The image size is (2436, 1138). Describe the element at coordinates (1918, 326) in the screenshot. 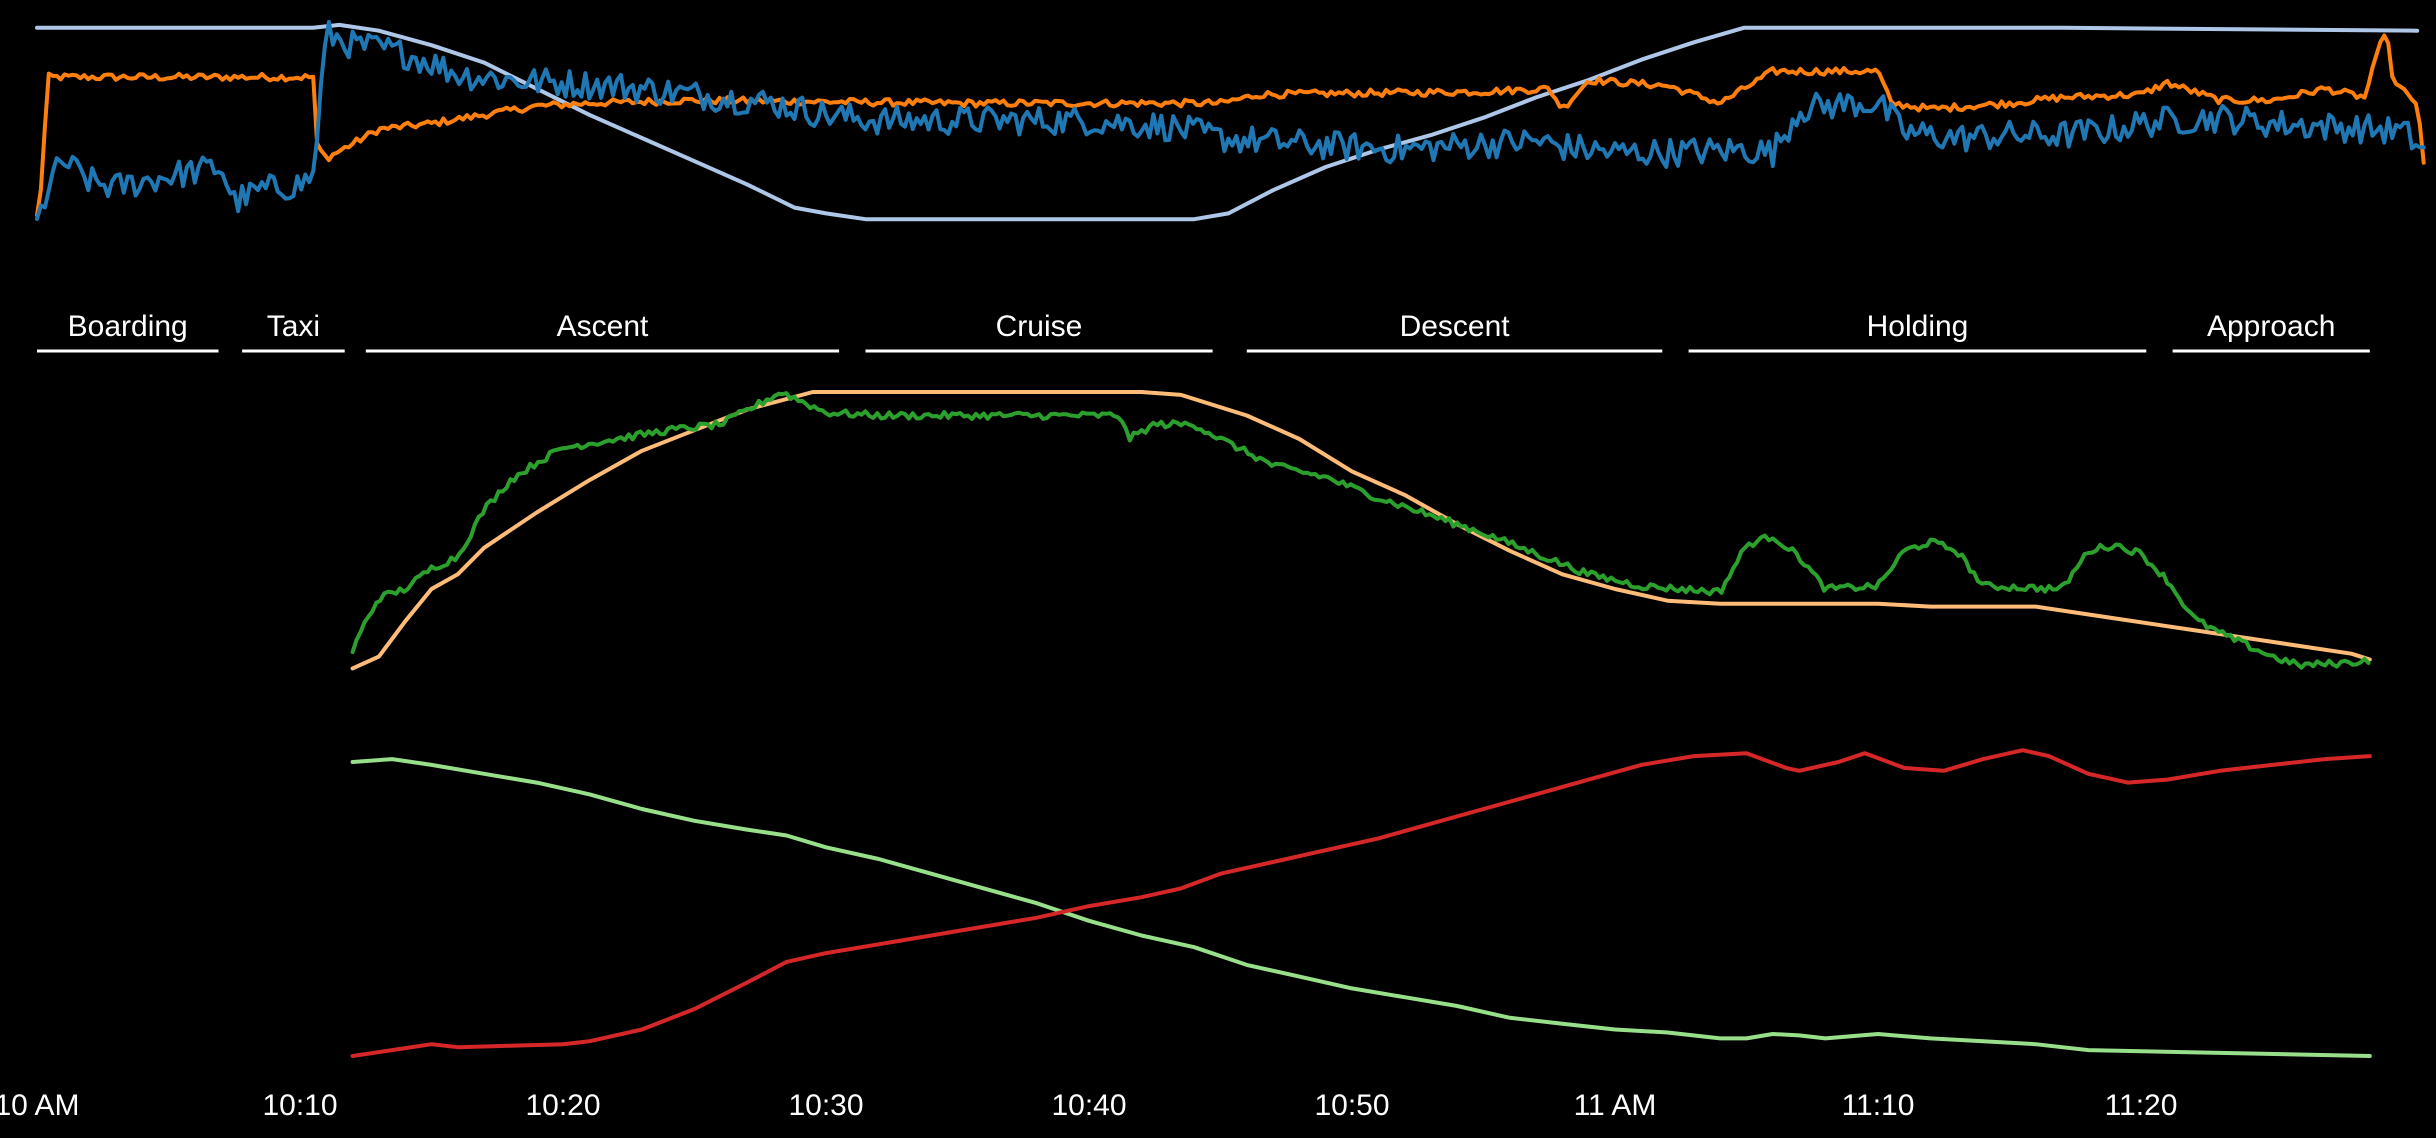

I see `phase-label: Holding` at that location.